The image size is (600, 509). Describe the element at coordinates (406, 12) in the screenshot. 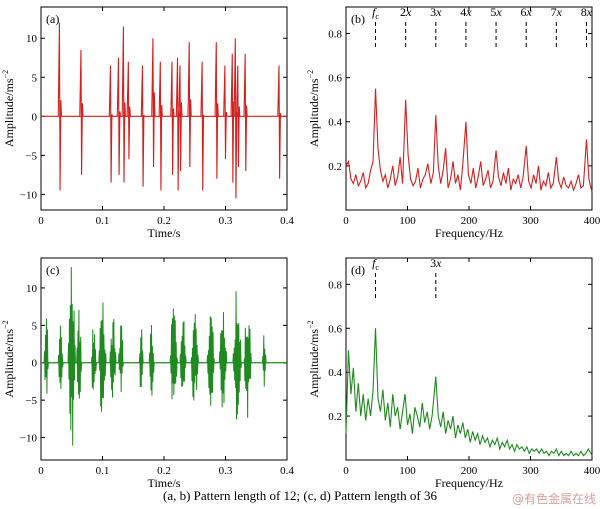

I see `harmonic-label: 2x` at that location.